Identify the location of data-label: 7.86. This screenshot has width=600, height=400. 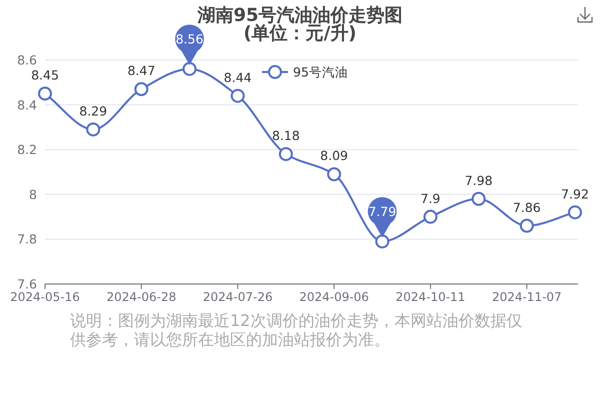
(526, 207).